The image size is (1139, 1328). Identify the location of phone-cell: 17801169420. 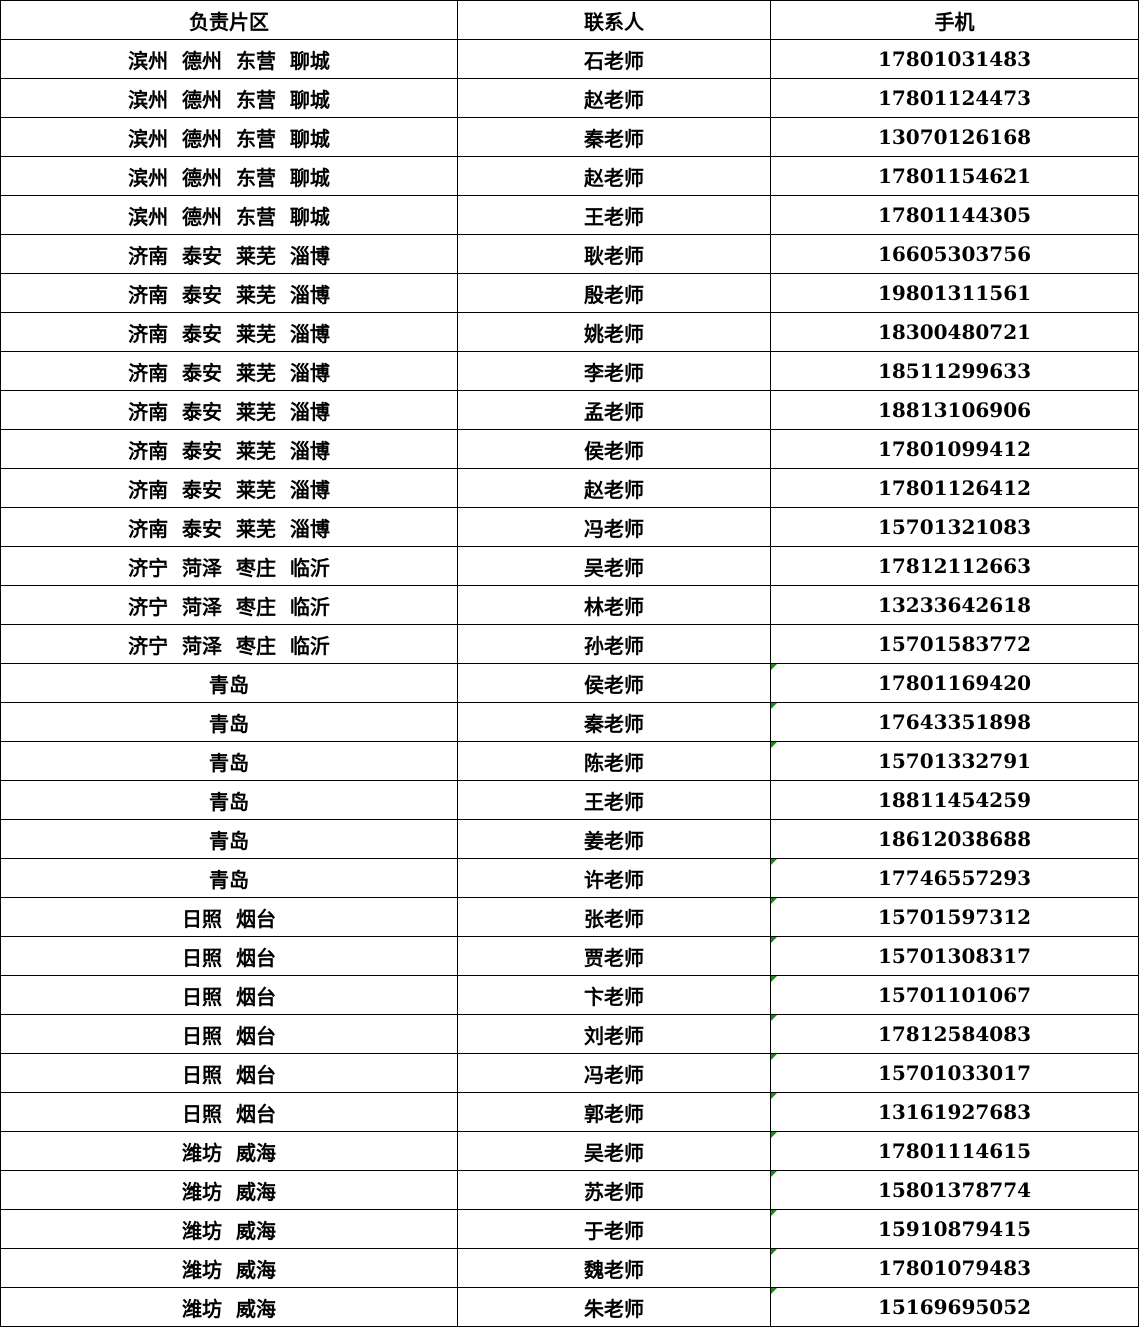
(954, 683).